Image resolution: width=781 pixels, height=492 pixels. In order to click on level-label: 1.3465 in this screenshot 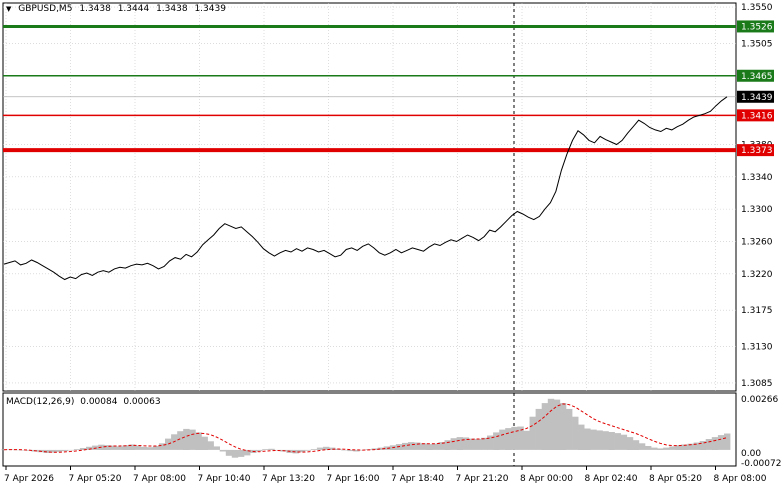, I will do `click(757, 77)`.